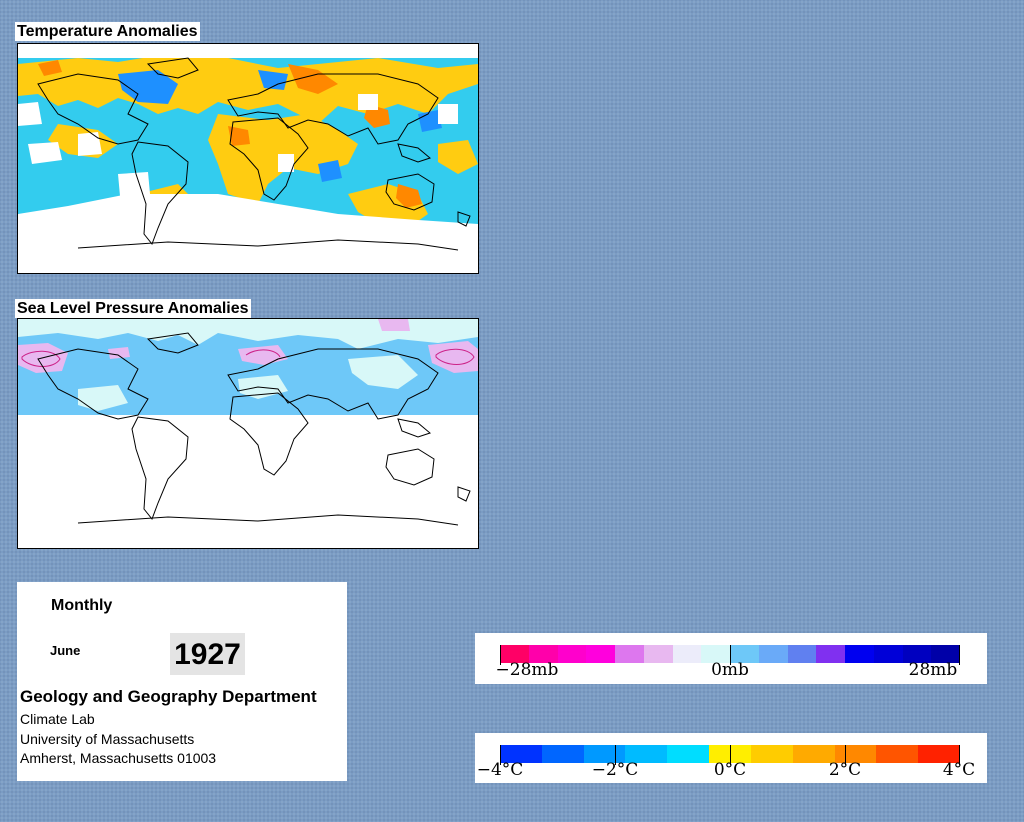 The width and height of the screenshot is (1024, 822). I want to click on temperature-color-bar, so click(730, 754).